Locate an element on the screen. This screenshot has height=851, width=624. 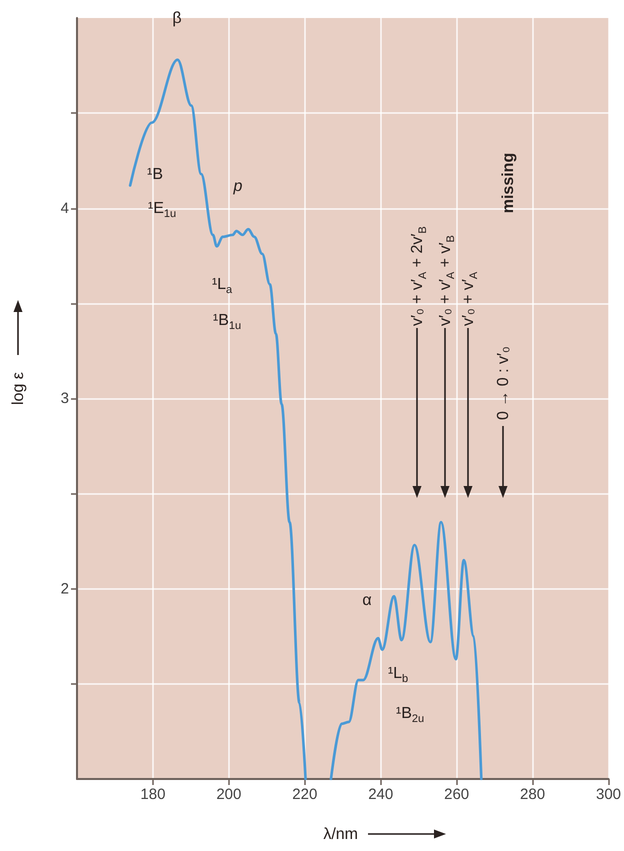
y-tick-label: 2 is located at coordinates (64, 589).